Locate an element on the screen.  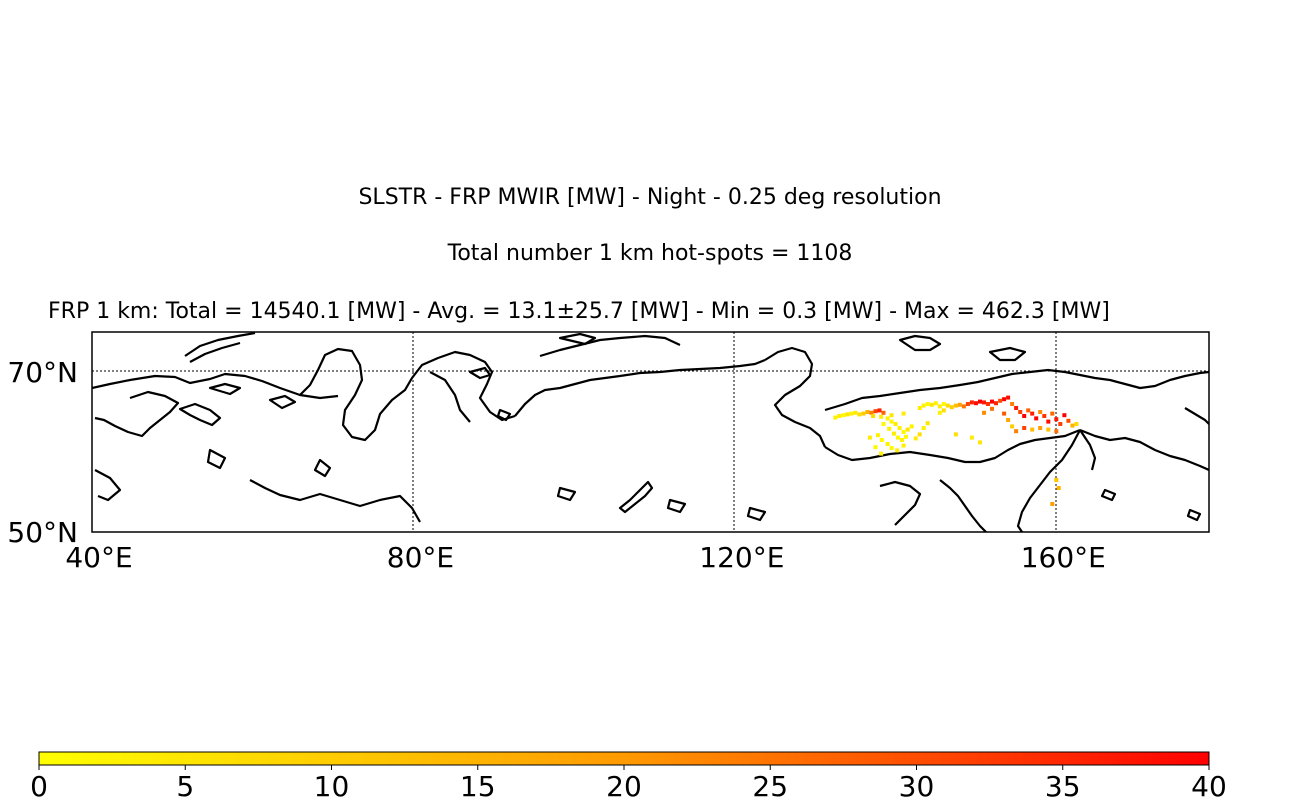
colorbar-tick-label: 25 is located at coordinates (770, 785).